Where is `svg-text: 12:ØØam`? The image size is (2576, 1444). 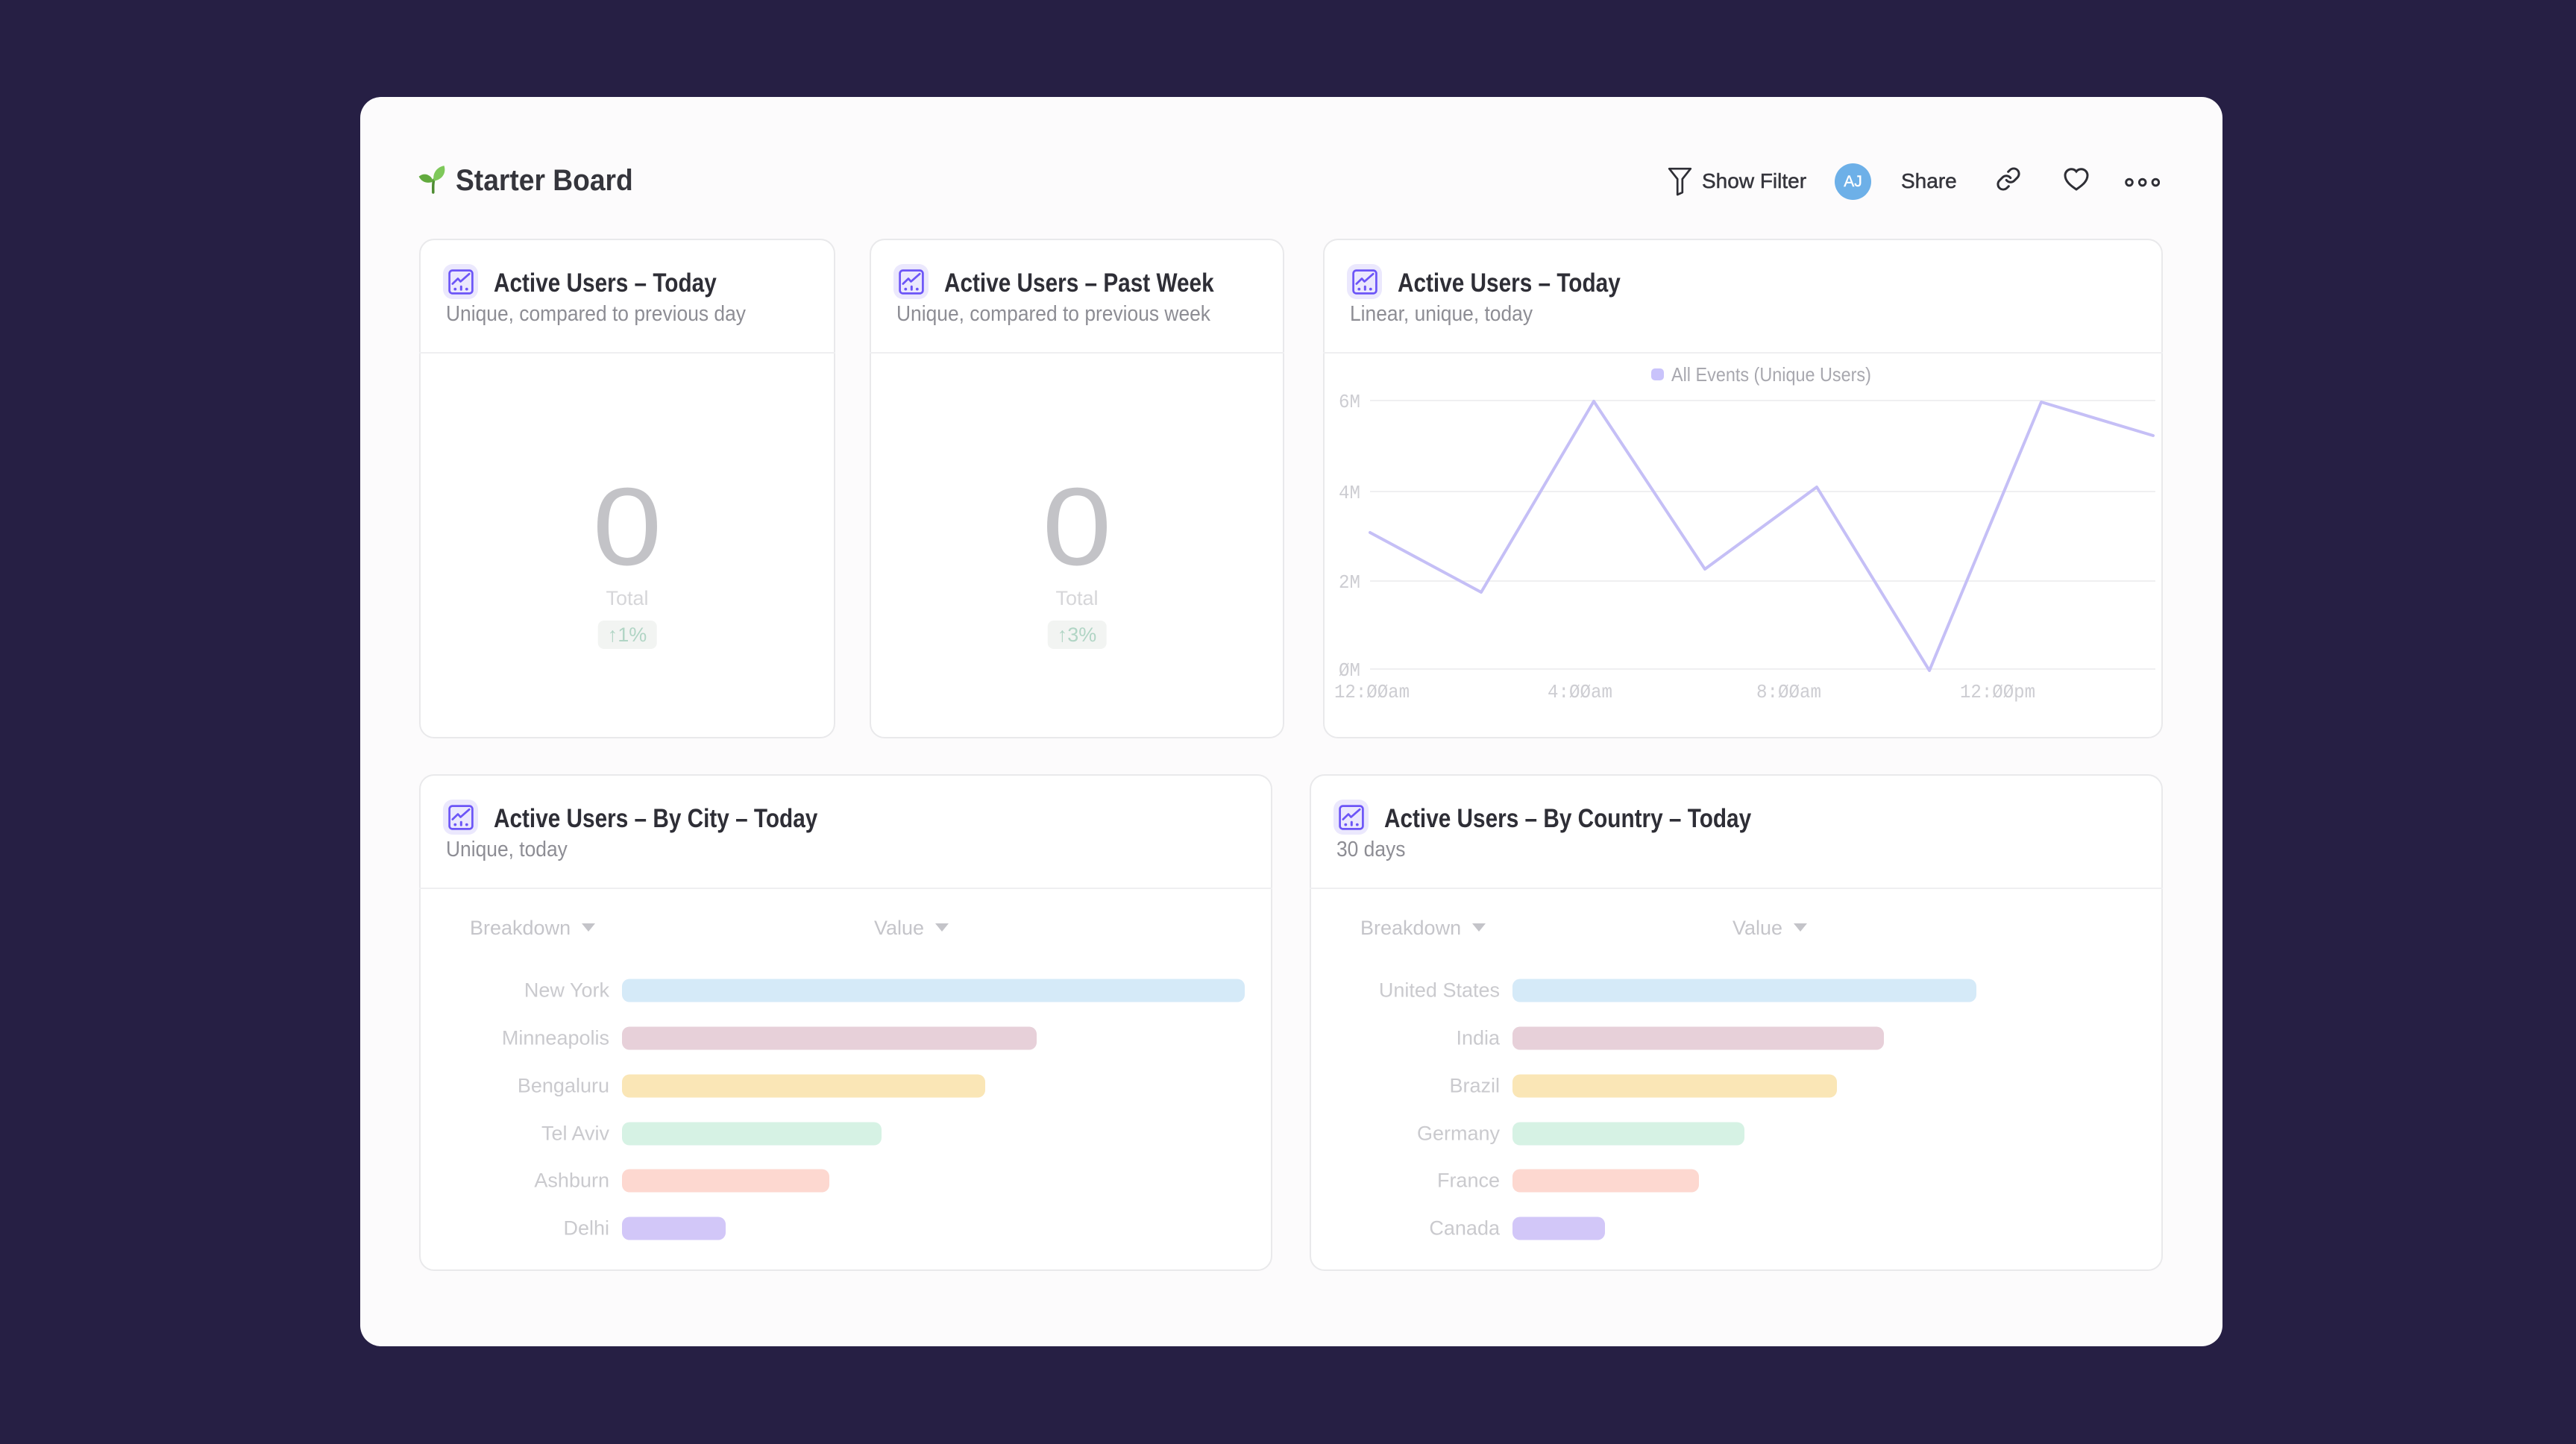
svg-text: 12:ØØam is located at coordinates (1372, 692).